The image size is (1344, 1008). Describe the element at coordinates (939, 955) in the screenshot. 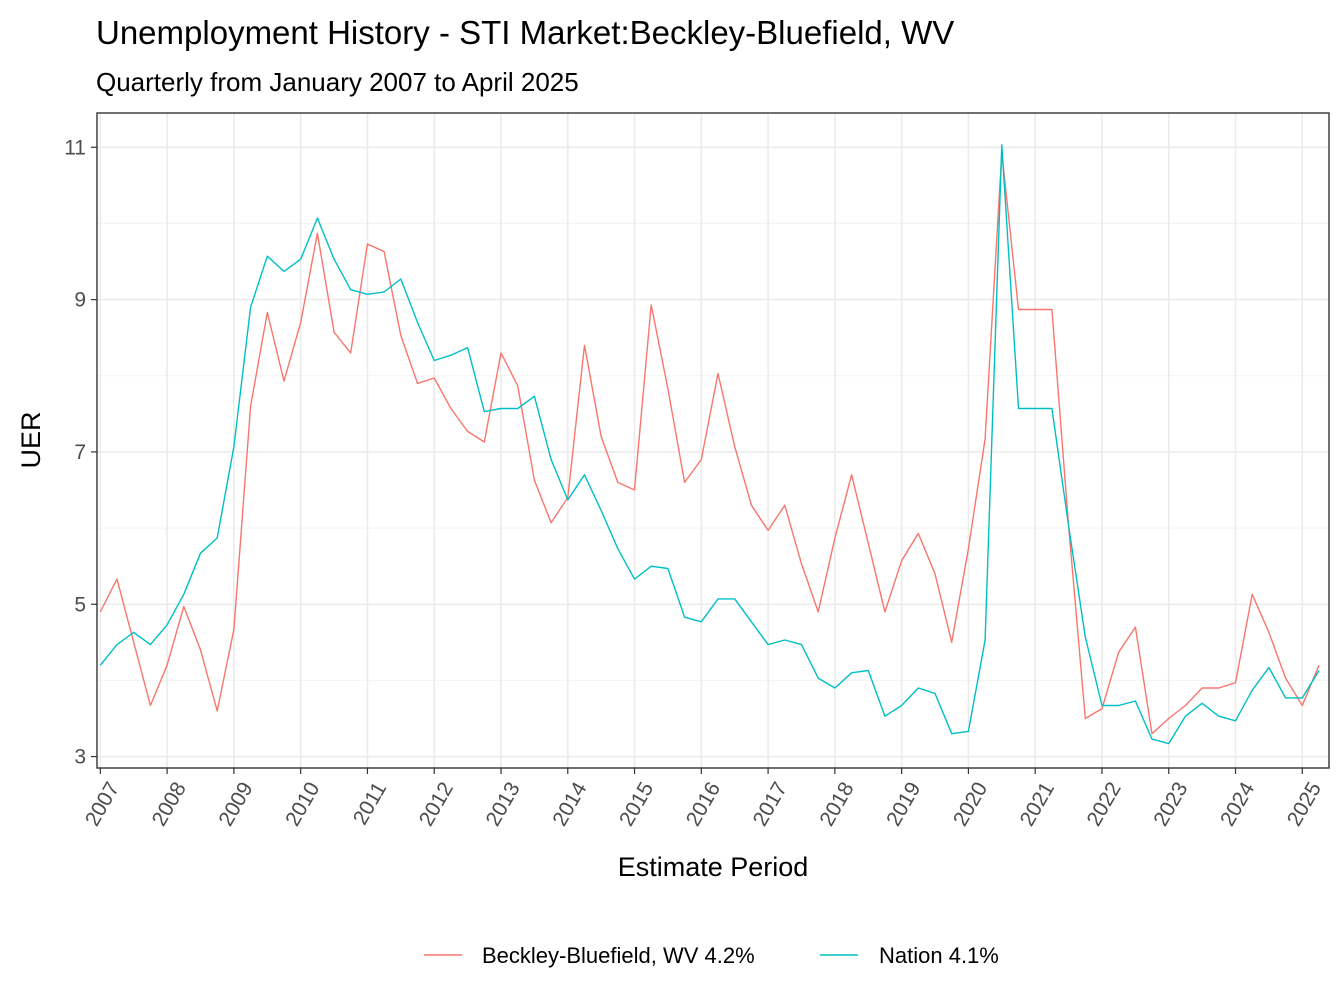

I see `legend-label: Nation 4.1%` at that location.